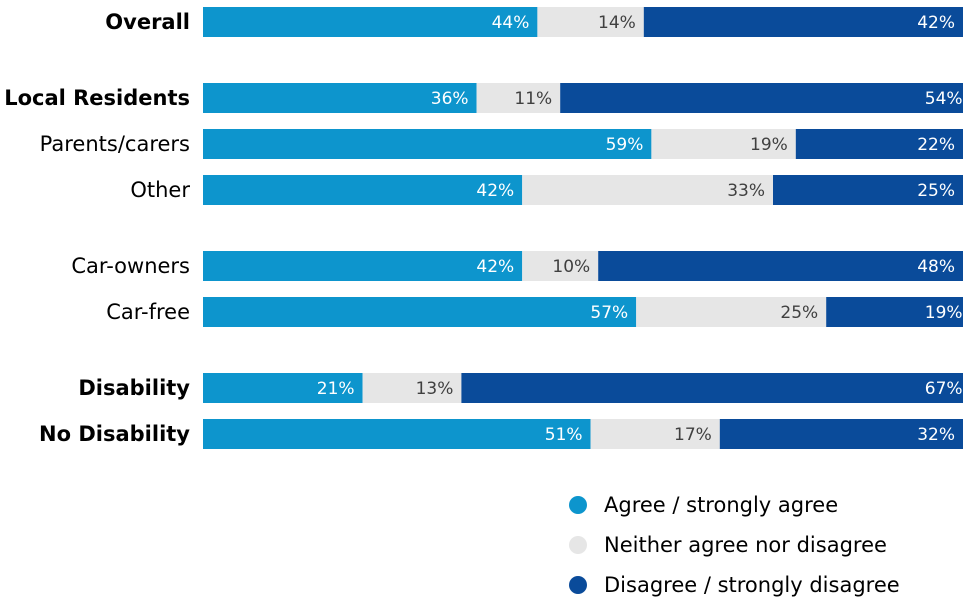 The height and width of the screenshot is (603, 963). I want to click on legend-marker-agree-strongly-agree, so click(578, 505).